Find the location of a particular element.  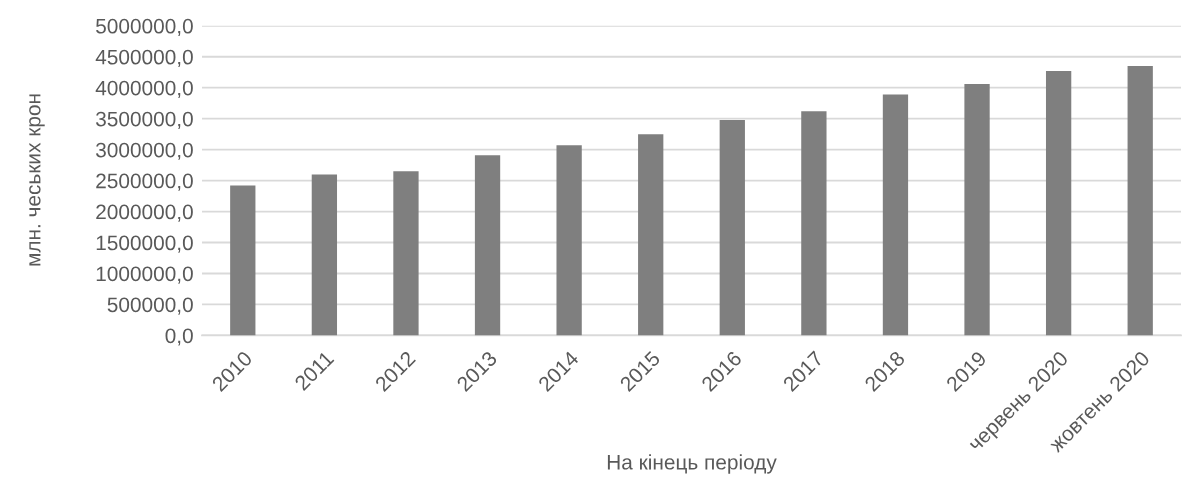

y-tick-label: 4000000,0 is located at coordinates (144, 89).